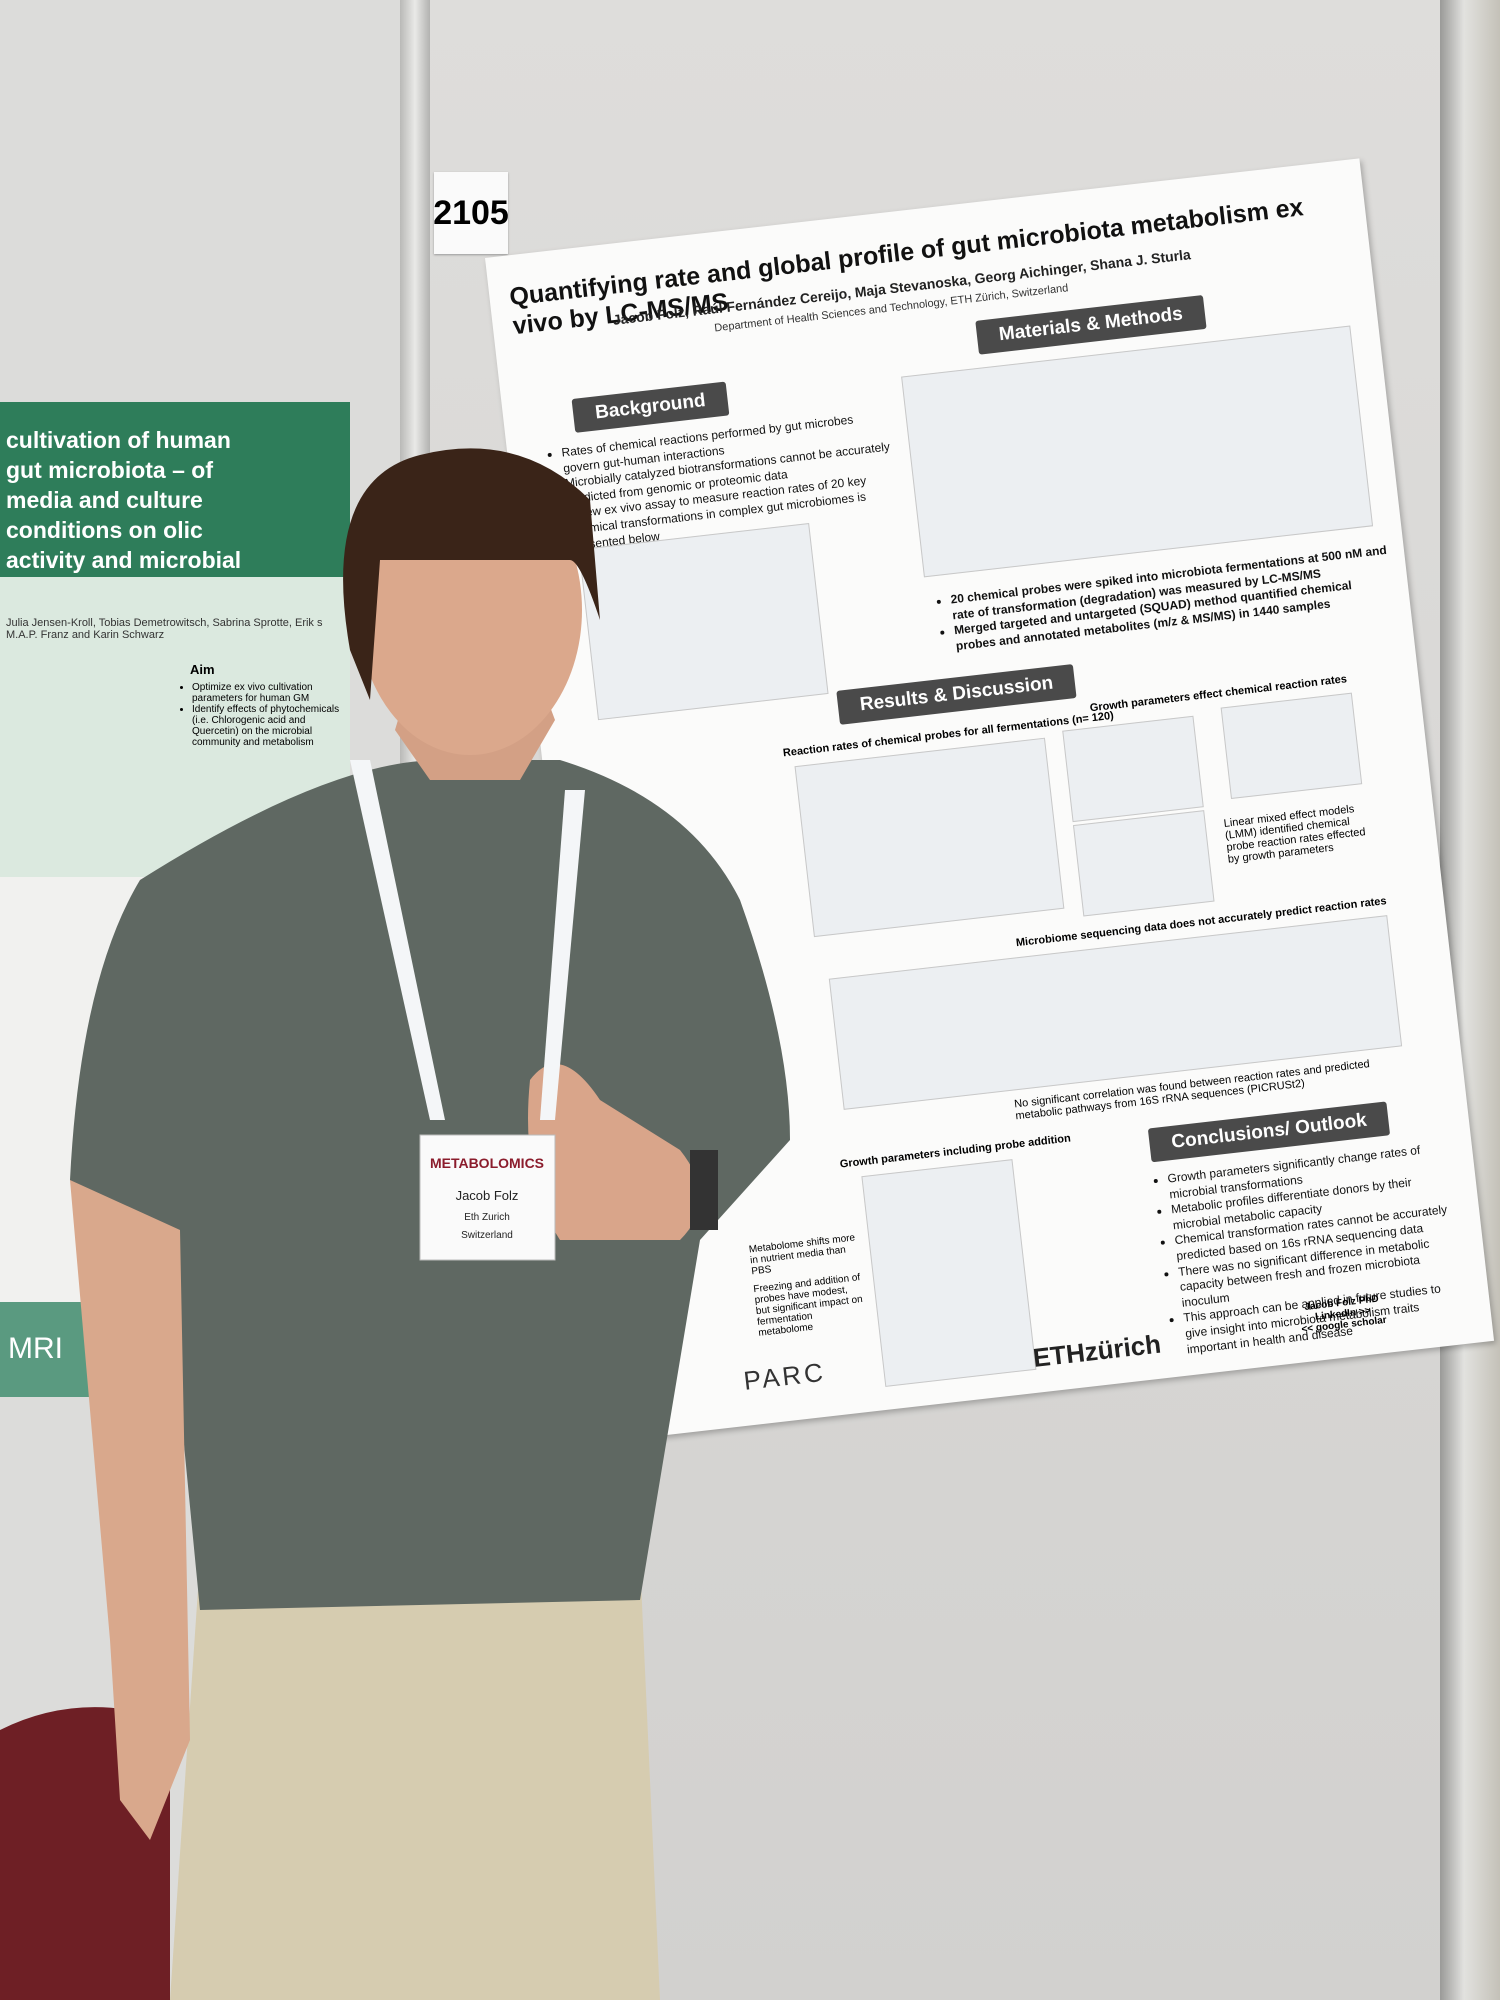 This screenshot has width=1500, height=2000. Describe the element at coordinates (130, 1510) in the screenshot. I see `arm` at that location.